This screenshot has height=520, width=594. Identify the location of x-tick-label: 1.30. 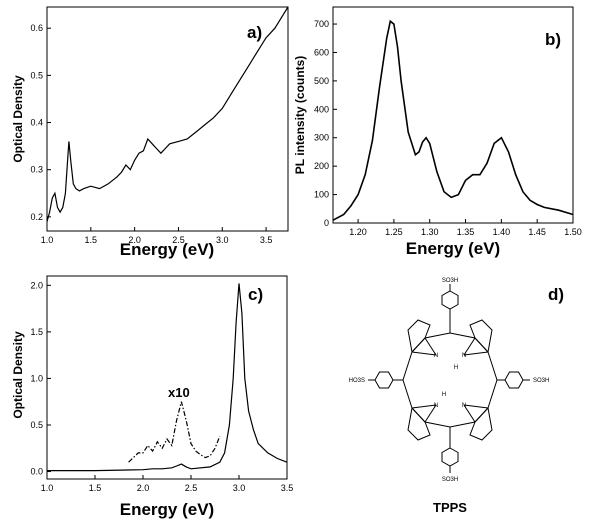
(430, 232).